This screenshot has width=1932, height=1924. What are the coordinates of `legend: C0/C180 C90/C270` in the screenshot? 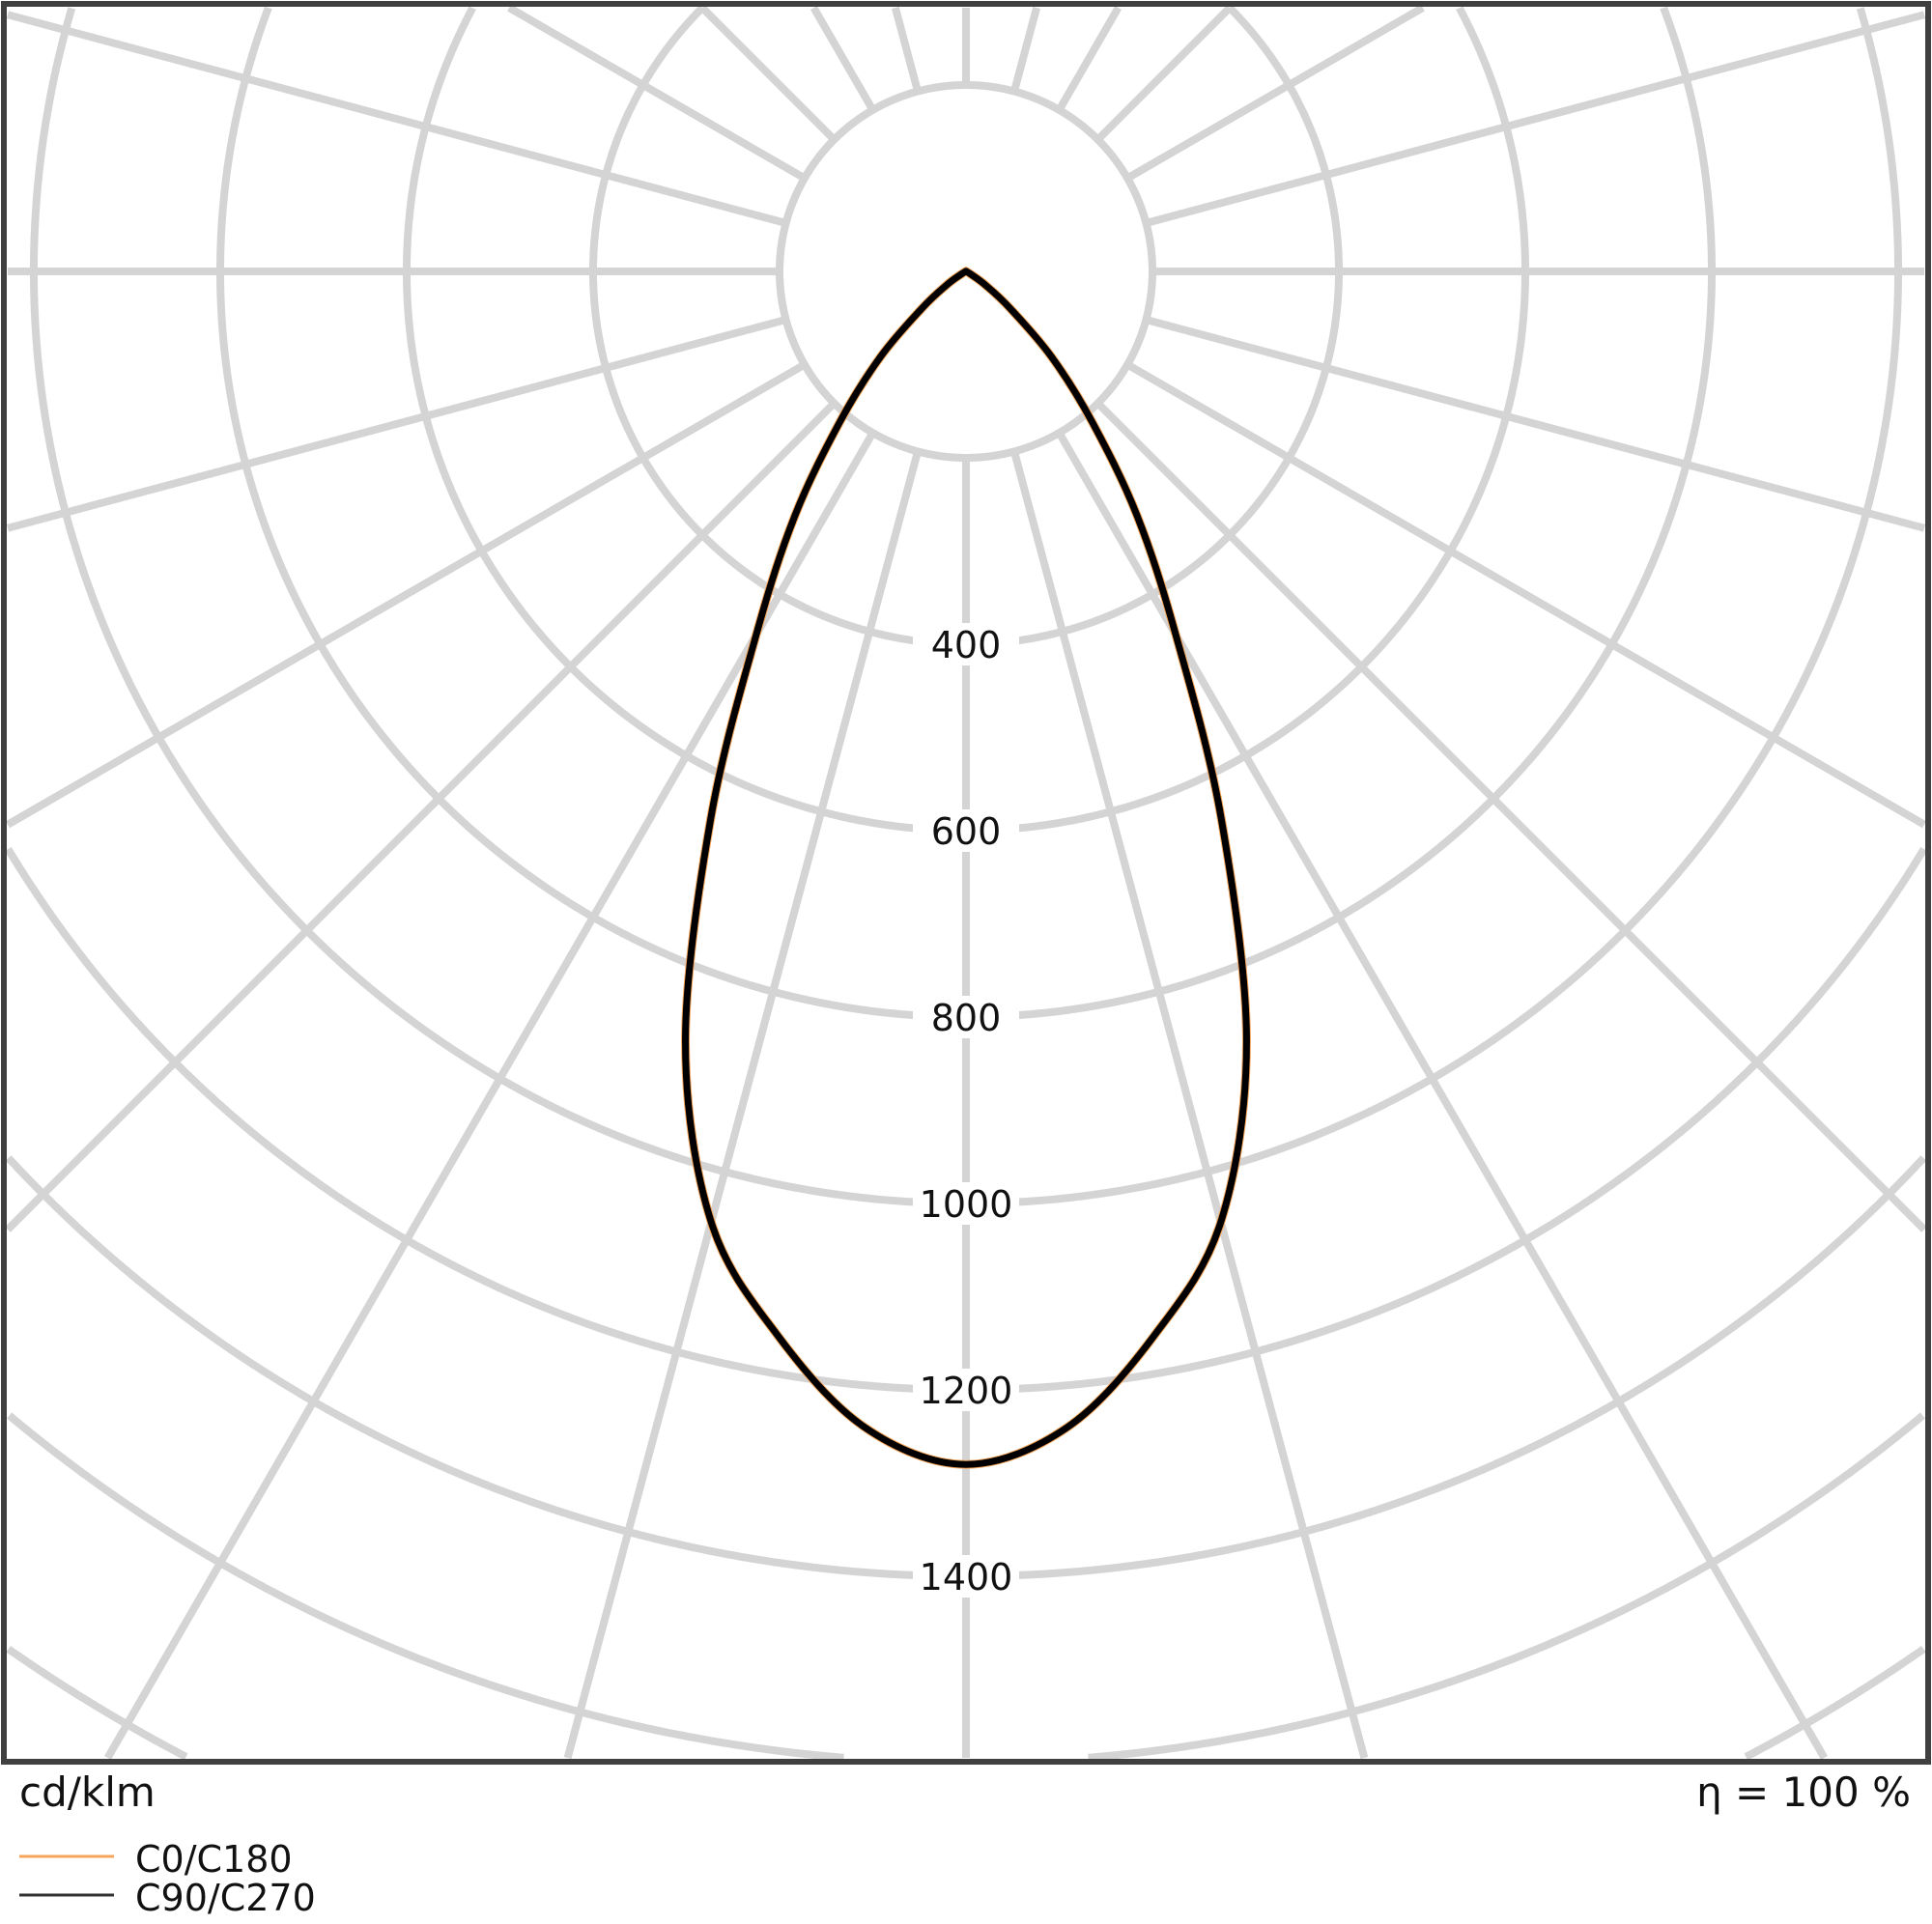 It's located at (167, 1878).